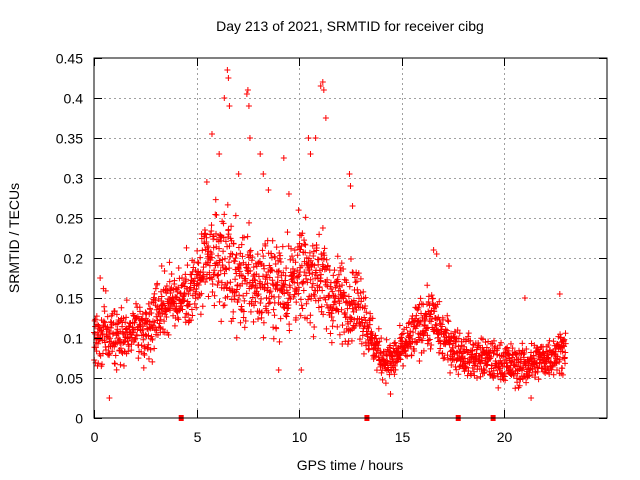 This screenshot has height=480, width=640. Describe the element at coordinates (95, 437) in the screenshot. I see `x-tick-label: 0` at that location.